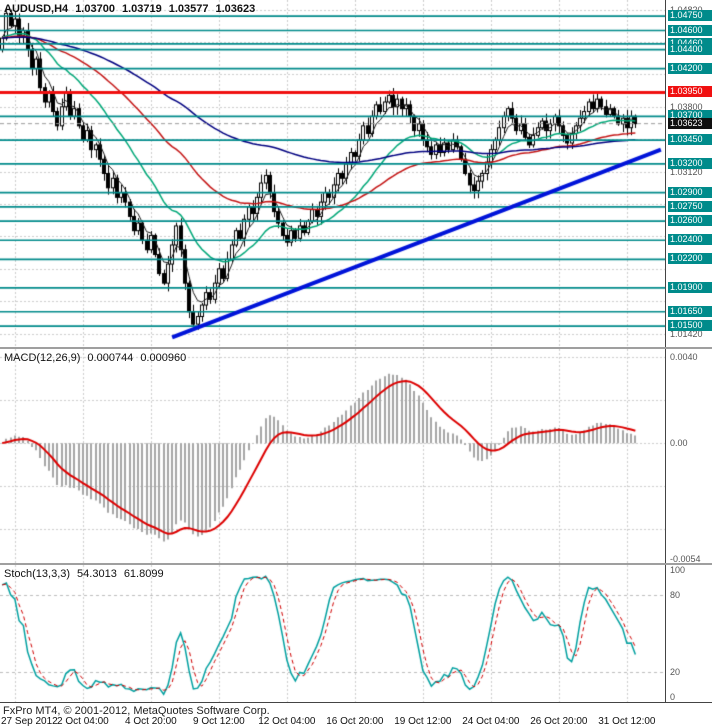  Describe the element at coordinates (423, 721) in the screenshot. I see `date-label: 19 Oct 12:00` at that location.